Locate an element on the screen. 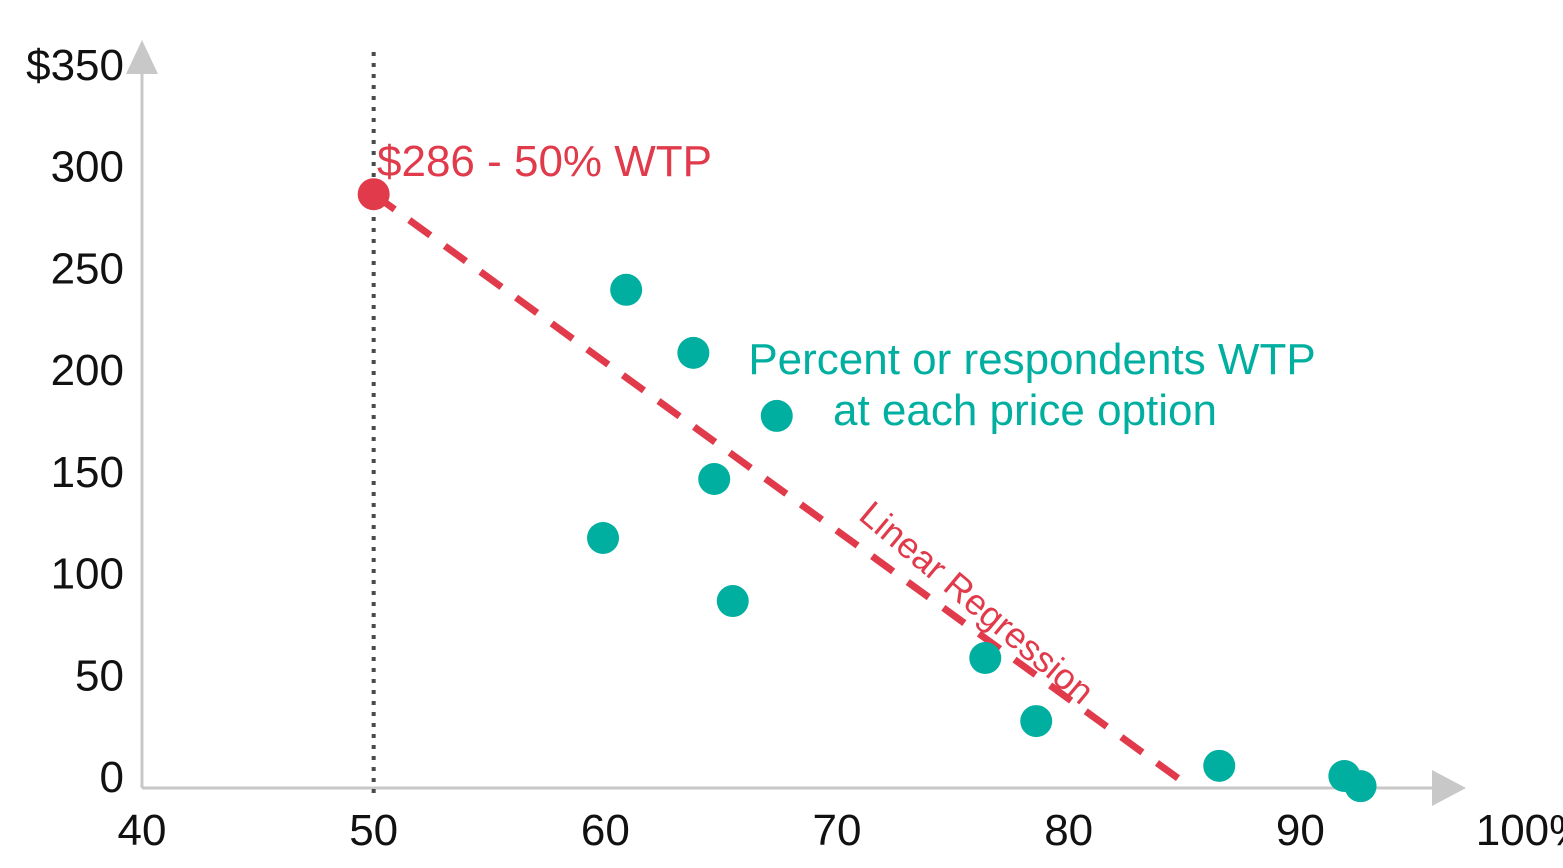 The image size is (1563, 868). y-tick-label: $350 is located at coordinates (75, 65).